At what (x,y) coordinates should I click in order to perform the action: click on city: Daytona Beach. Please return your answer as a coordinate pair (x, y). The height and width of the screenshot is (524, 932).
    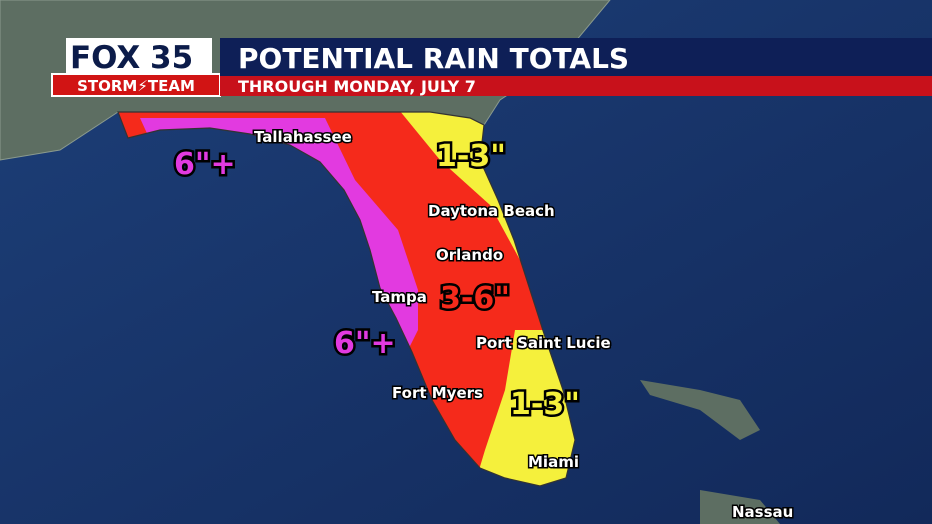
    Looking at the image, I should click on (491, 211).